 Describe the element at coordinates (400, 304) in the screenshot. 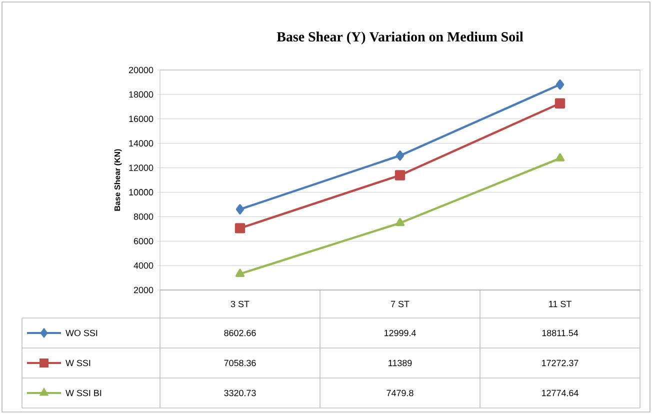

I see `x-tick-label: 7 ST` at that location.